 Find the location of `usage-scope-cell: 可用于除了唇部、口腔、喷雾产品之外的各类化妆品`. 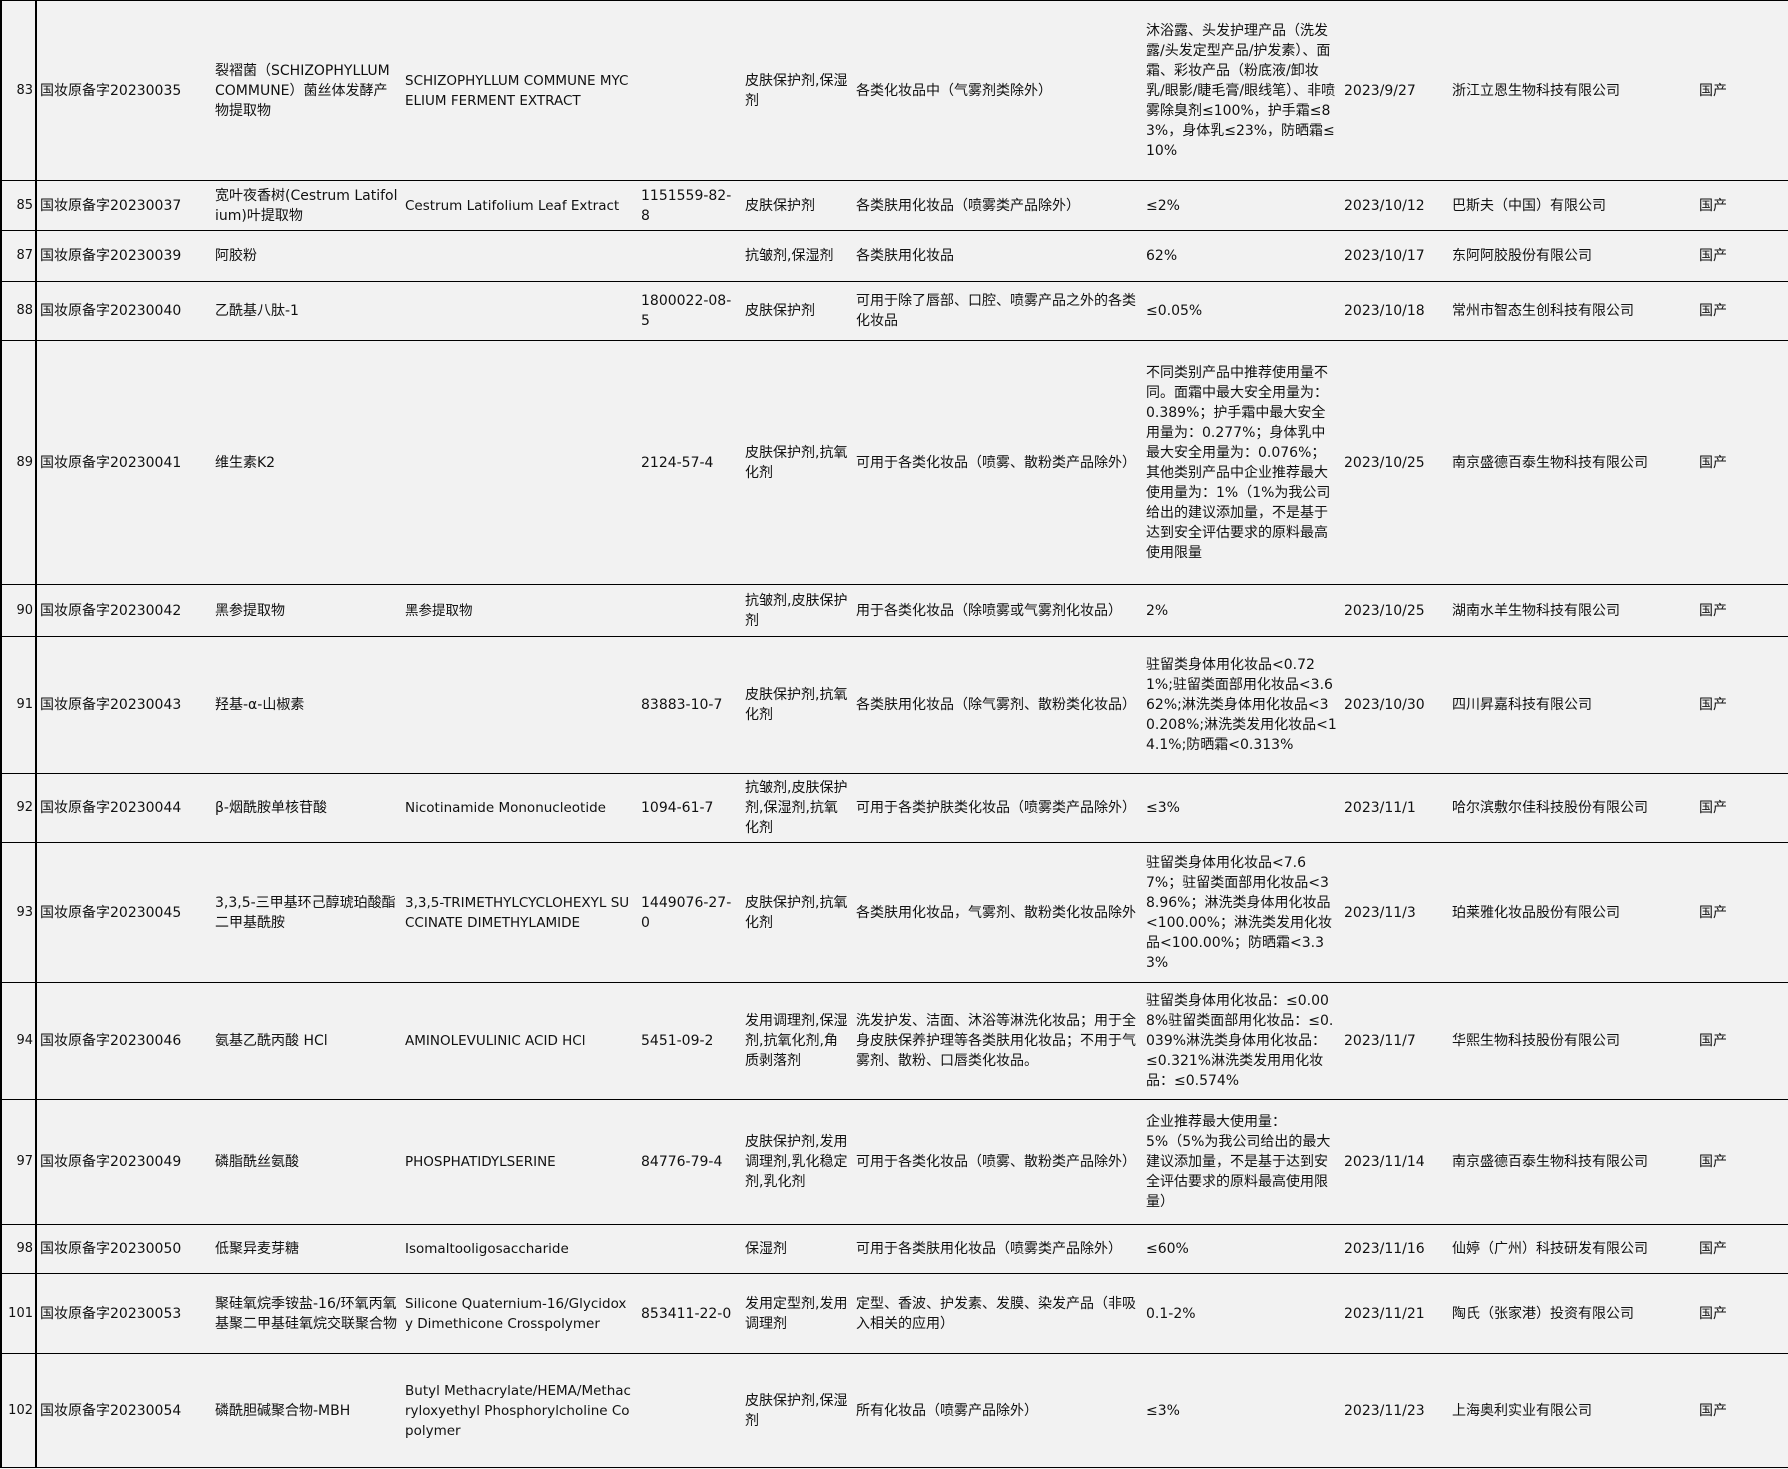

usage-scope-cell: 可用于除了唇部、口腔、喷雾产品之外的各类化妆品 is located at coordinates (998, 311).